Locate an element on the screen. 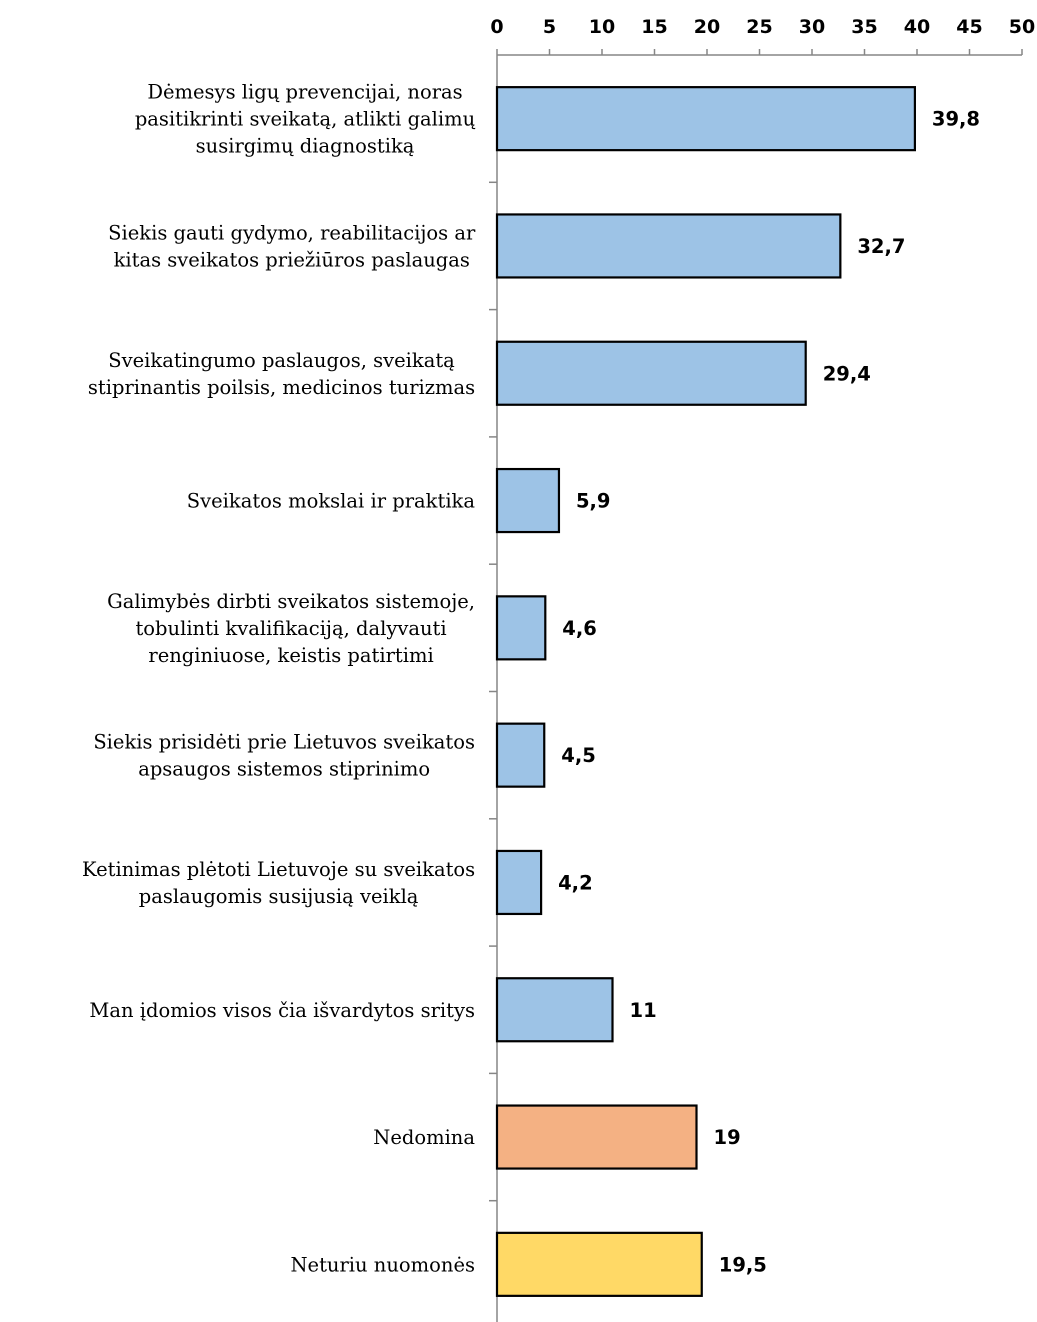 The image size is (1037, 1322). category-label: Man įdomios visos čia išvardytos sritys is located at coordinates (282, 1010).